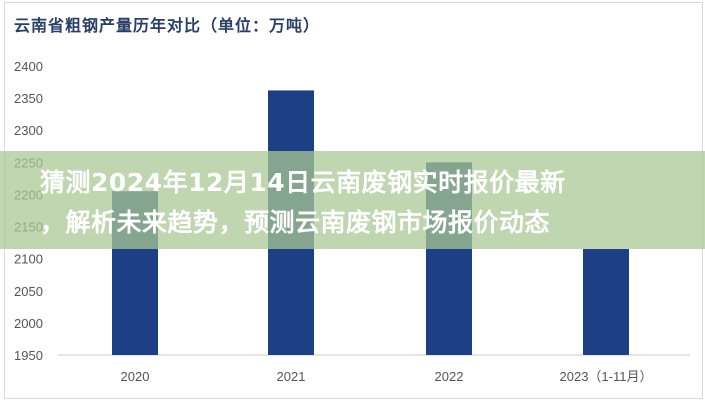  I want to click on y-tick-label: 2350, so click(28, 98).